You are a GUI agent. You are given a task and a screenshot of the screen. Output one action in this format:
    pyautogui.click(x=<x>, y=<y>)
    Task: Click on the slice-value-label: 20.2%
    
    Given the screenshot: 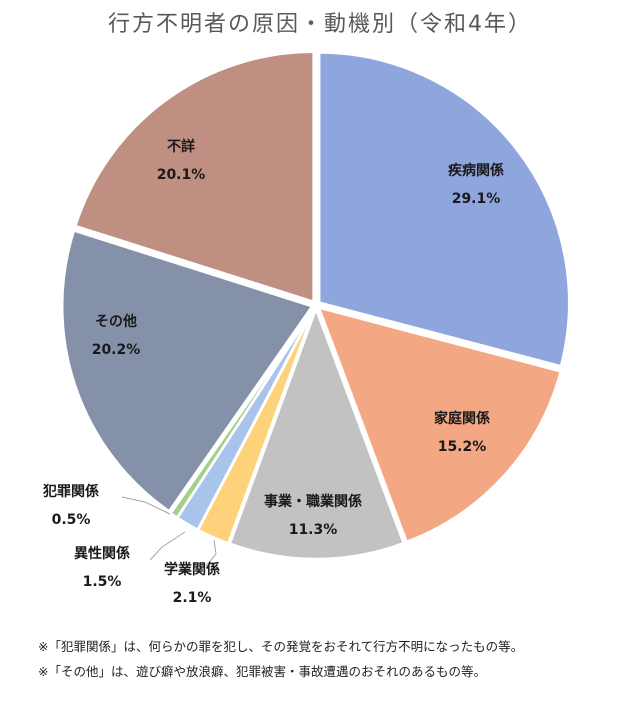 What is the action you would take?
    pyautogui.click(x=116, y=350)
    